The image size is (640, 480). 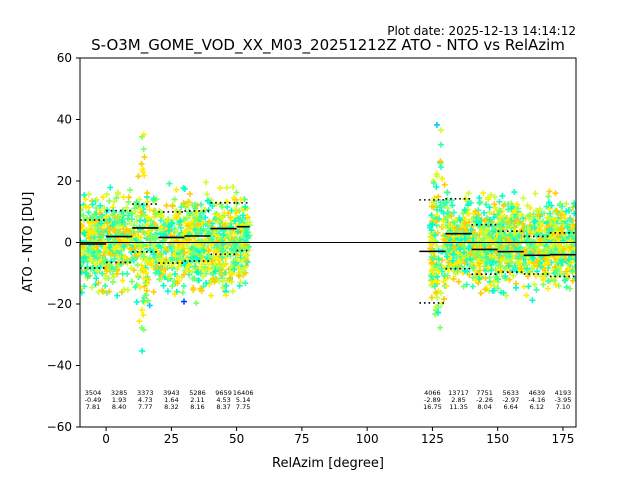 I want to click on y-tick-label: −60, so click(x=59, y=427).